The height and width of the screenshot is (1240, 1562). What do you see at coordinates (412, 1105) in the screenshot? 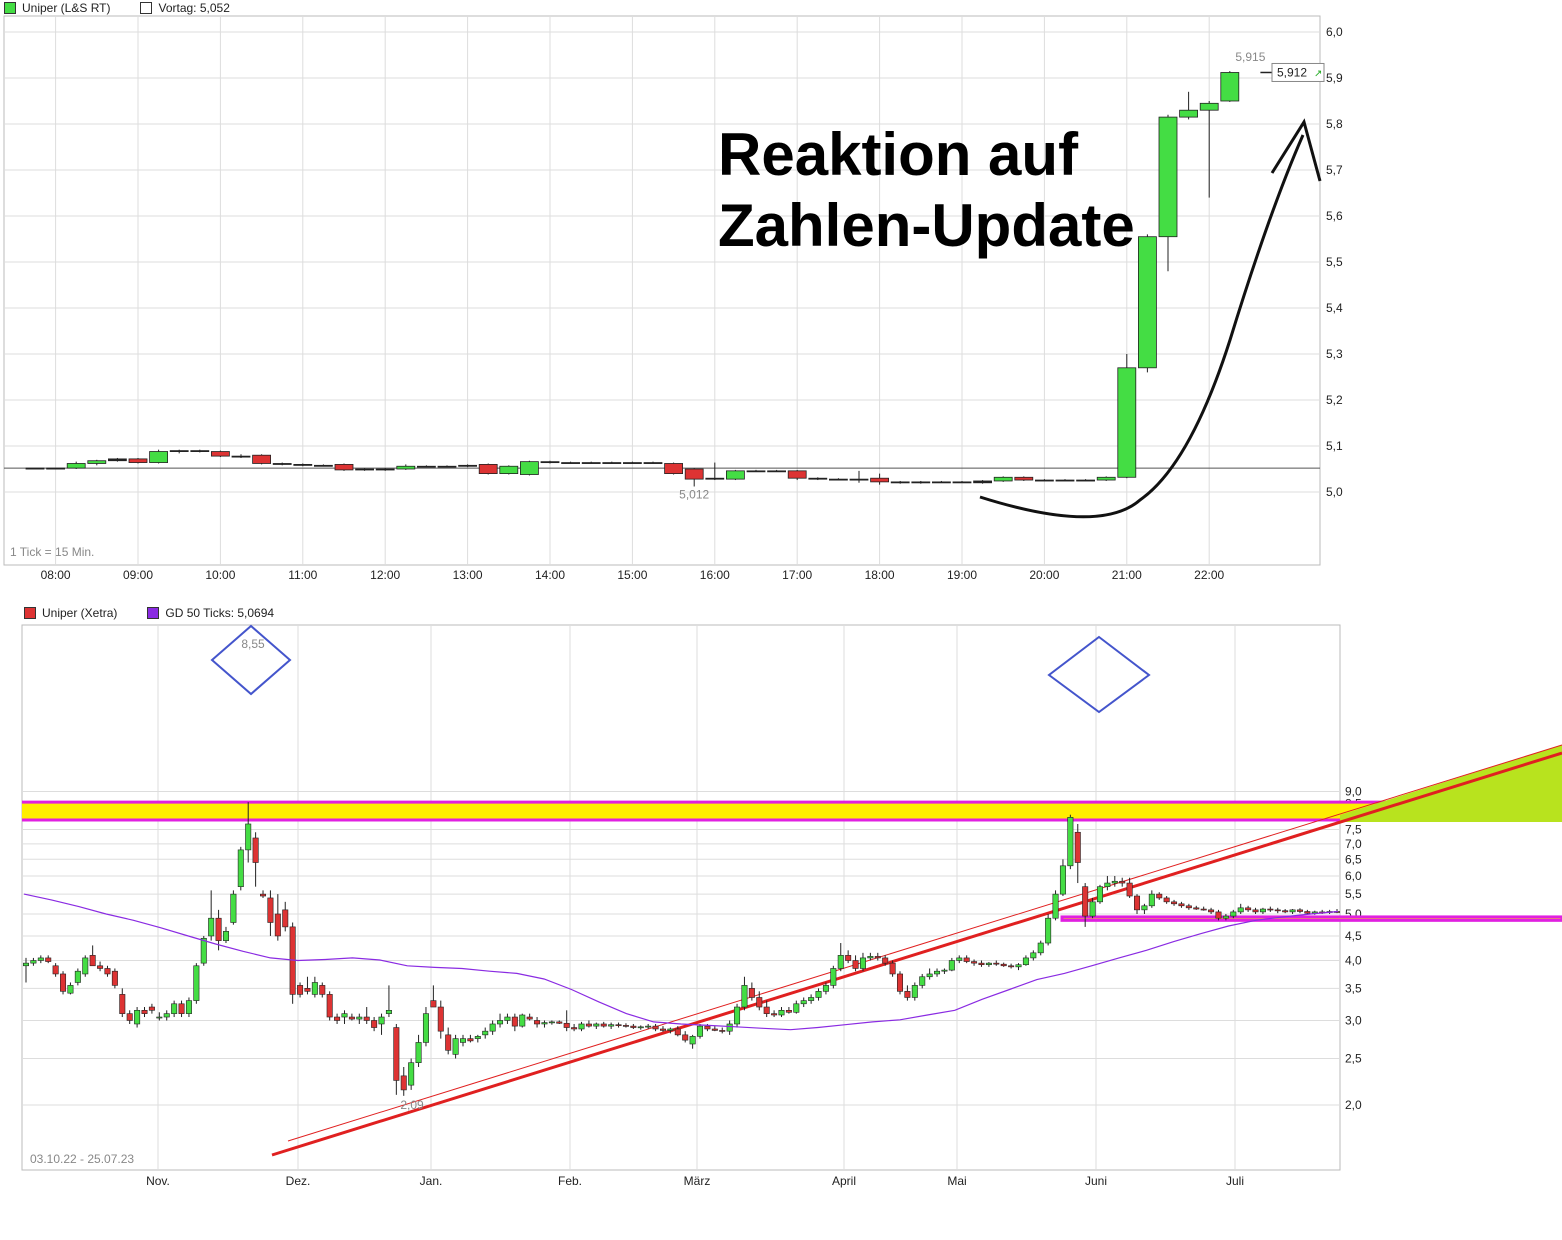
I see `daily-low-label: 2,09` at bounding box center [412, 1105].